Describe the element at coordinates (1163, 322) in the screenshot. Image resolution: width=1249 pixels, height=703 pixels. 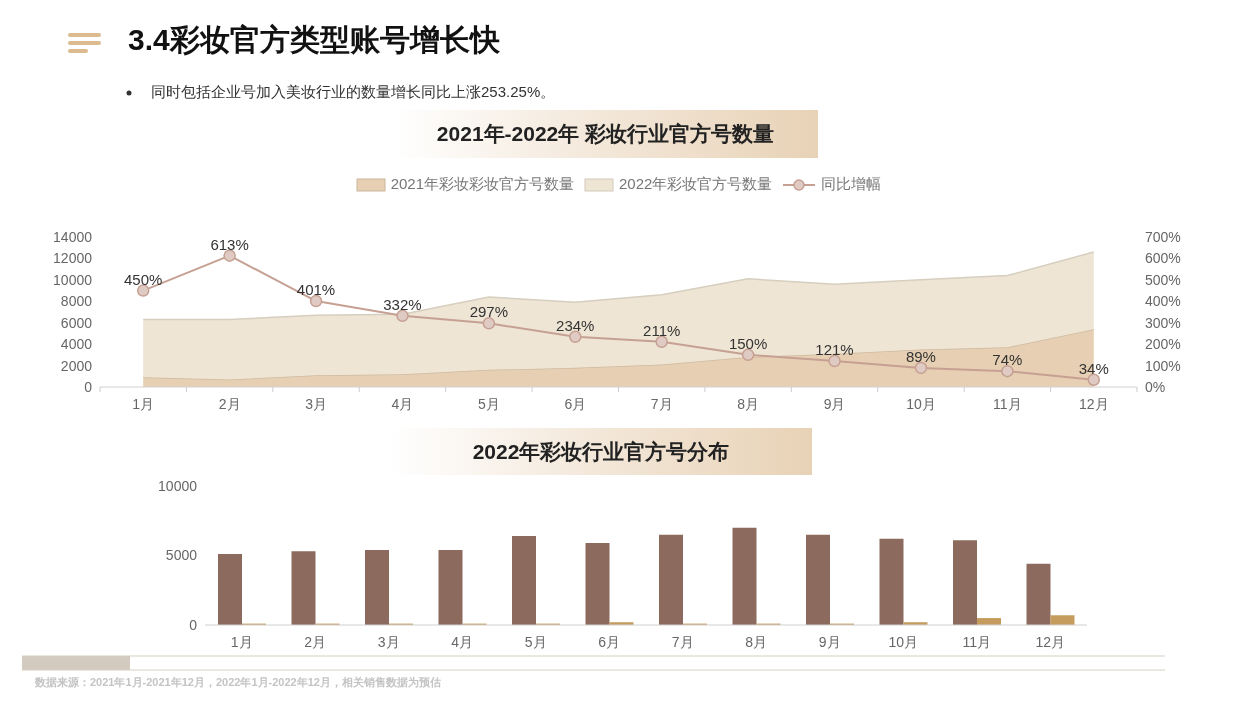
I see `y2-tick-label: 300%` at that location.